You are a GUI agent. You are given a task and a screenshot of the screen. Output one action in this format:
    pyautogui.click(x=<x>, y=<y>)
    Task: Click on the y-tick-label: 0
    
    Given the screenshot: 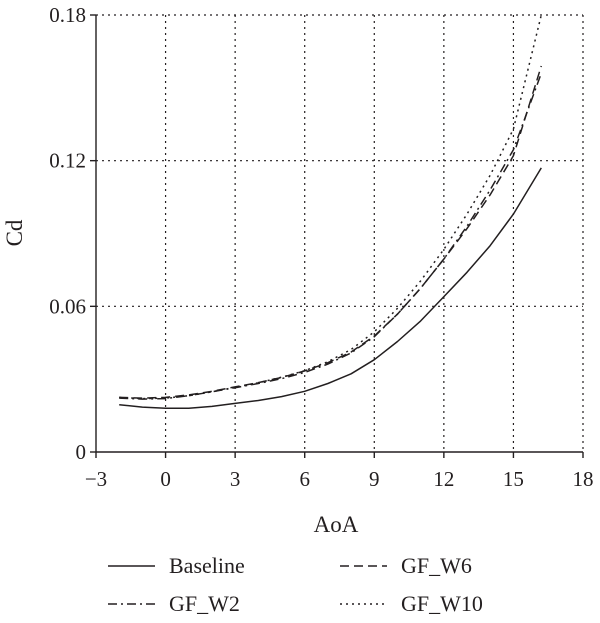 What is the action you would take?
    pyautogui.click(x=81, y=452)
    